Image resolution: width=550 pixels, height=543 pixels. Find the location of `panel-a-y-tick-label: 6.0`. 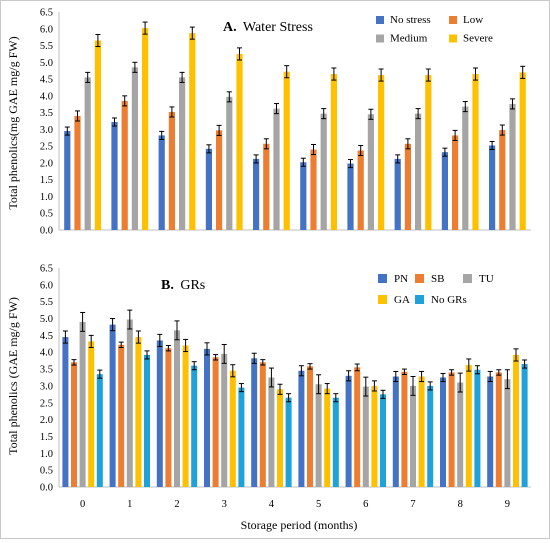

panel-a-y-tick-label: 6.0 is located at coordinates (46, 29).